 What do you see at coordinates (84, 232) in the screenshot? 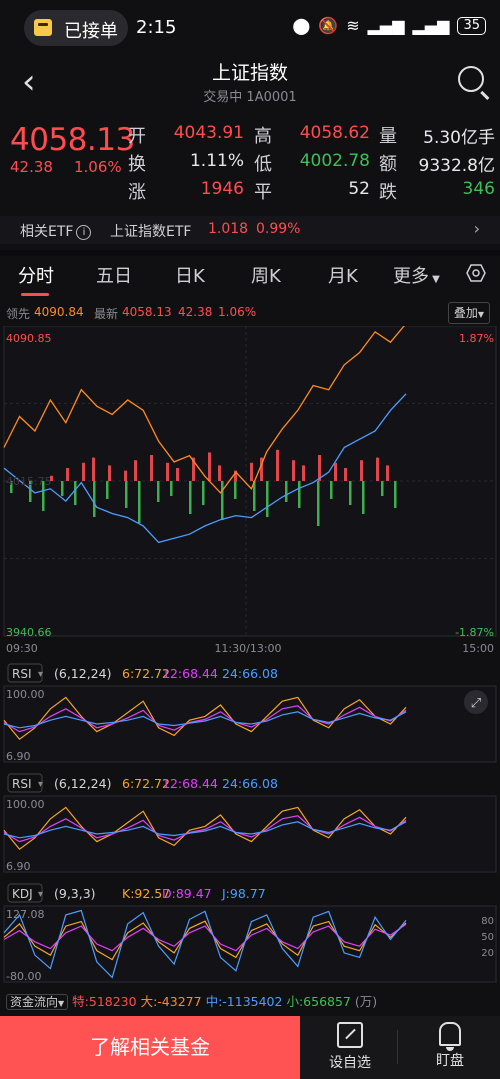
I see `info-icon: i` at bounding box center [84, 232].